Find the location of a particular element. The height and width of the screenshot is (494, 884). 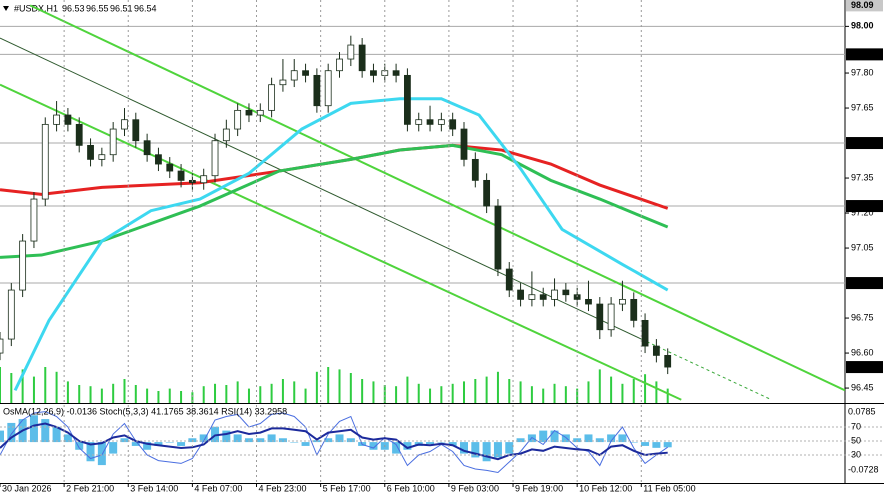

x-tick-label: 11 Feb 05:00 is located at coordinates (669, 488).